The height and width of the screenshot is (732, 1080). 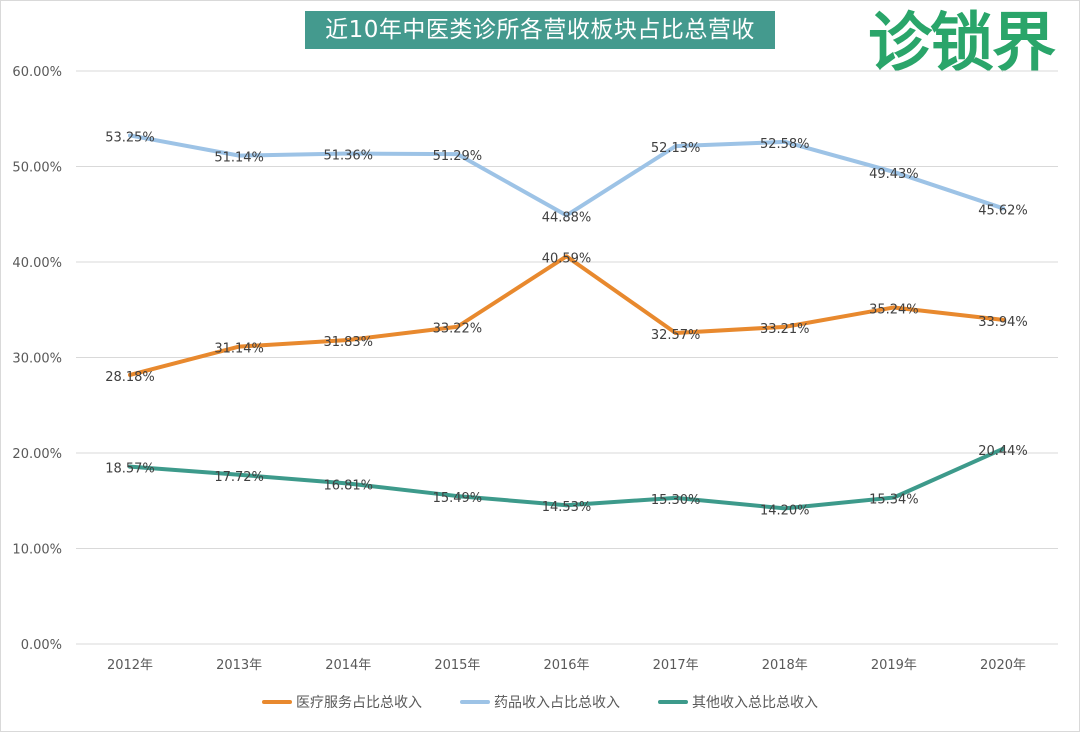 What do you see at coordinates (676, 335) in the screenshot?
I see `data-label: 32.57%` at bounding box center [676, 335].